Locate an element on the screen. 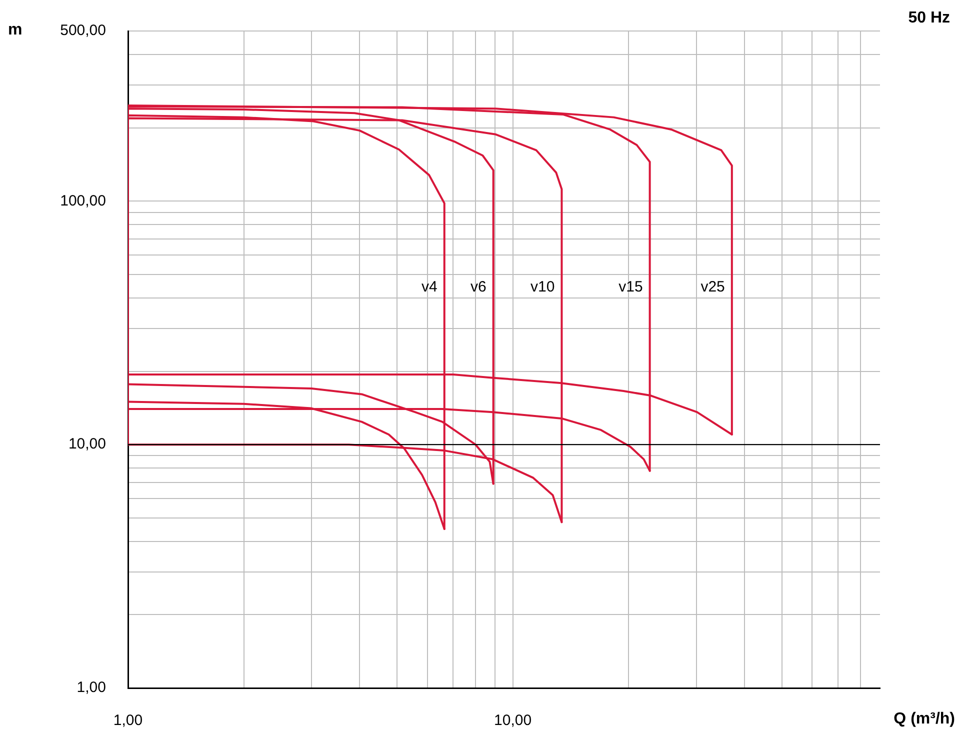  y-tick-label: 10,00 is located at coordinates (87, 444).